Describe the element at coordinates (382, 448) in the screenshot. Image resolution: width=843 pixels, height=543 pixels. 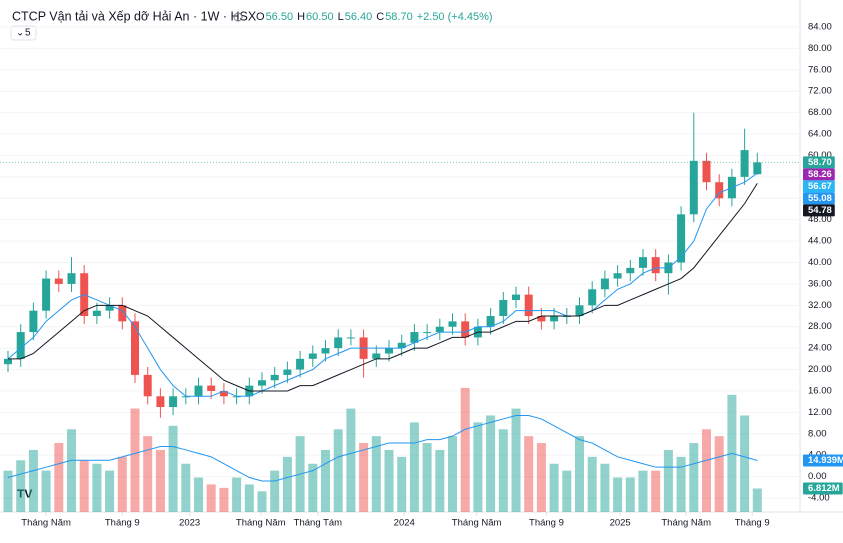
I see `volume-ma-line` at that location.